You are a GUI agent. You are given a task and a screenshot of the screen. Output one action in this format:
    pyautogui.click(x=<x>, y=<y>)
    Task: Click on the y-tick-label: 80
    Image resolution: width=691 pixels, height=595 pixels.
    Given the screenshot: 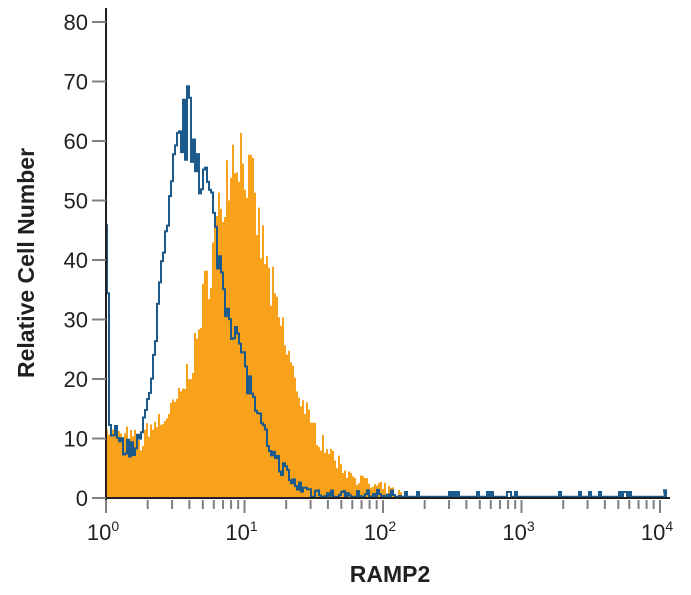 What is the action you would take?
    pyautogui.click(x=76, y=22)
    